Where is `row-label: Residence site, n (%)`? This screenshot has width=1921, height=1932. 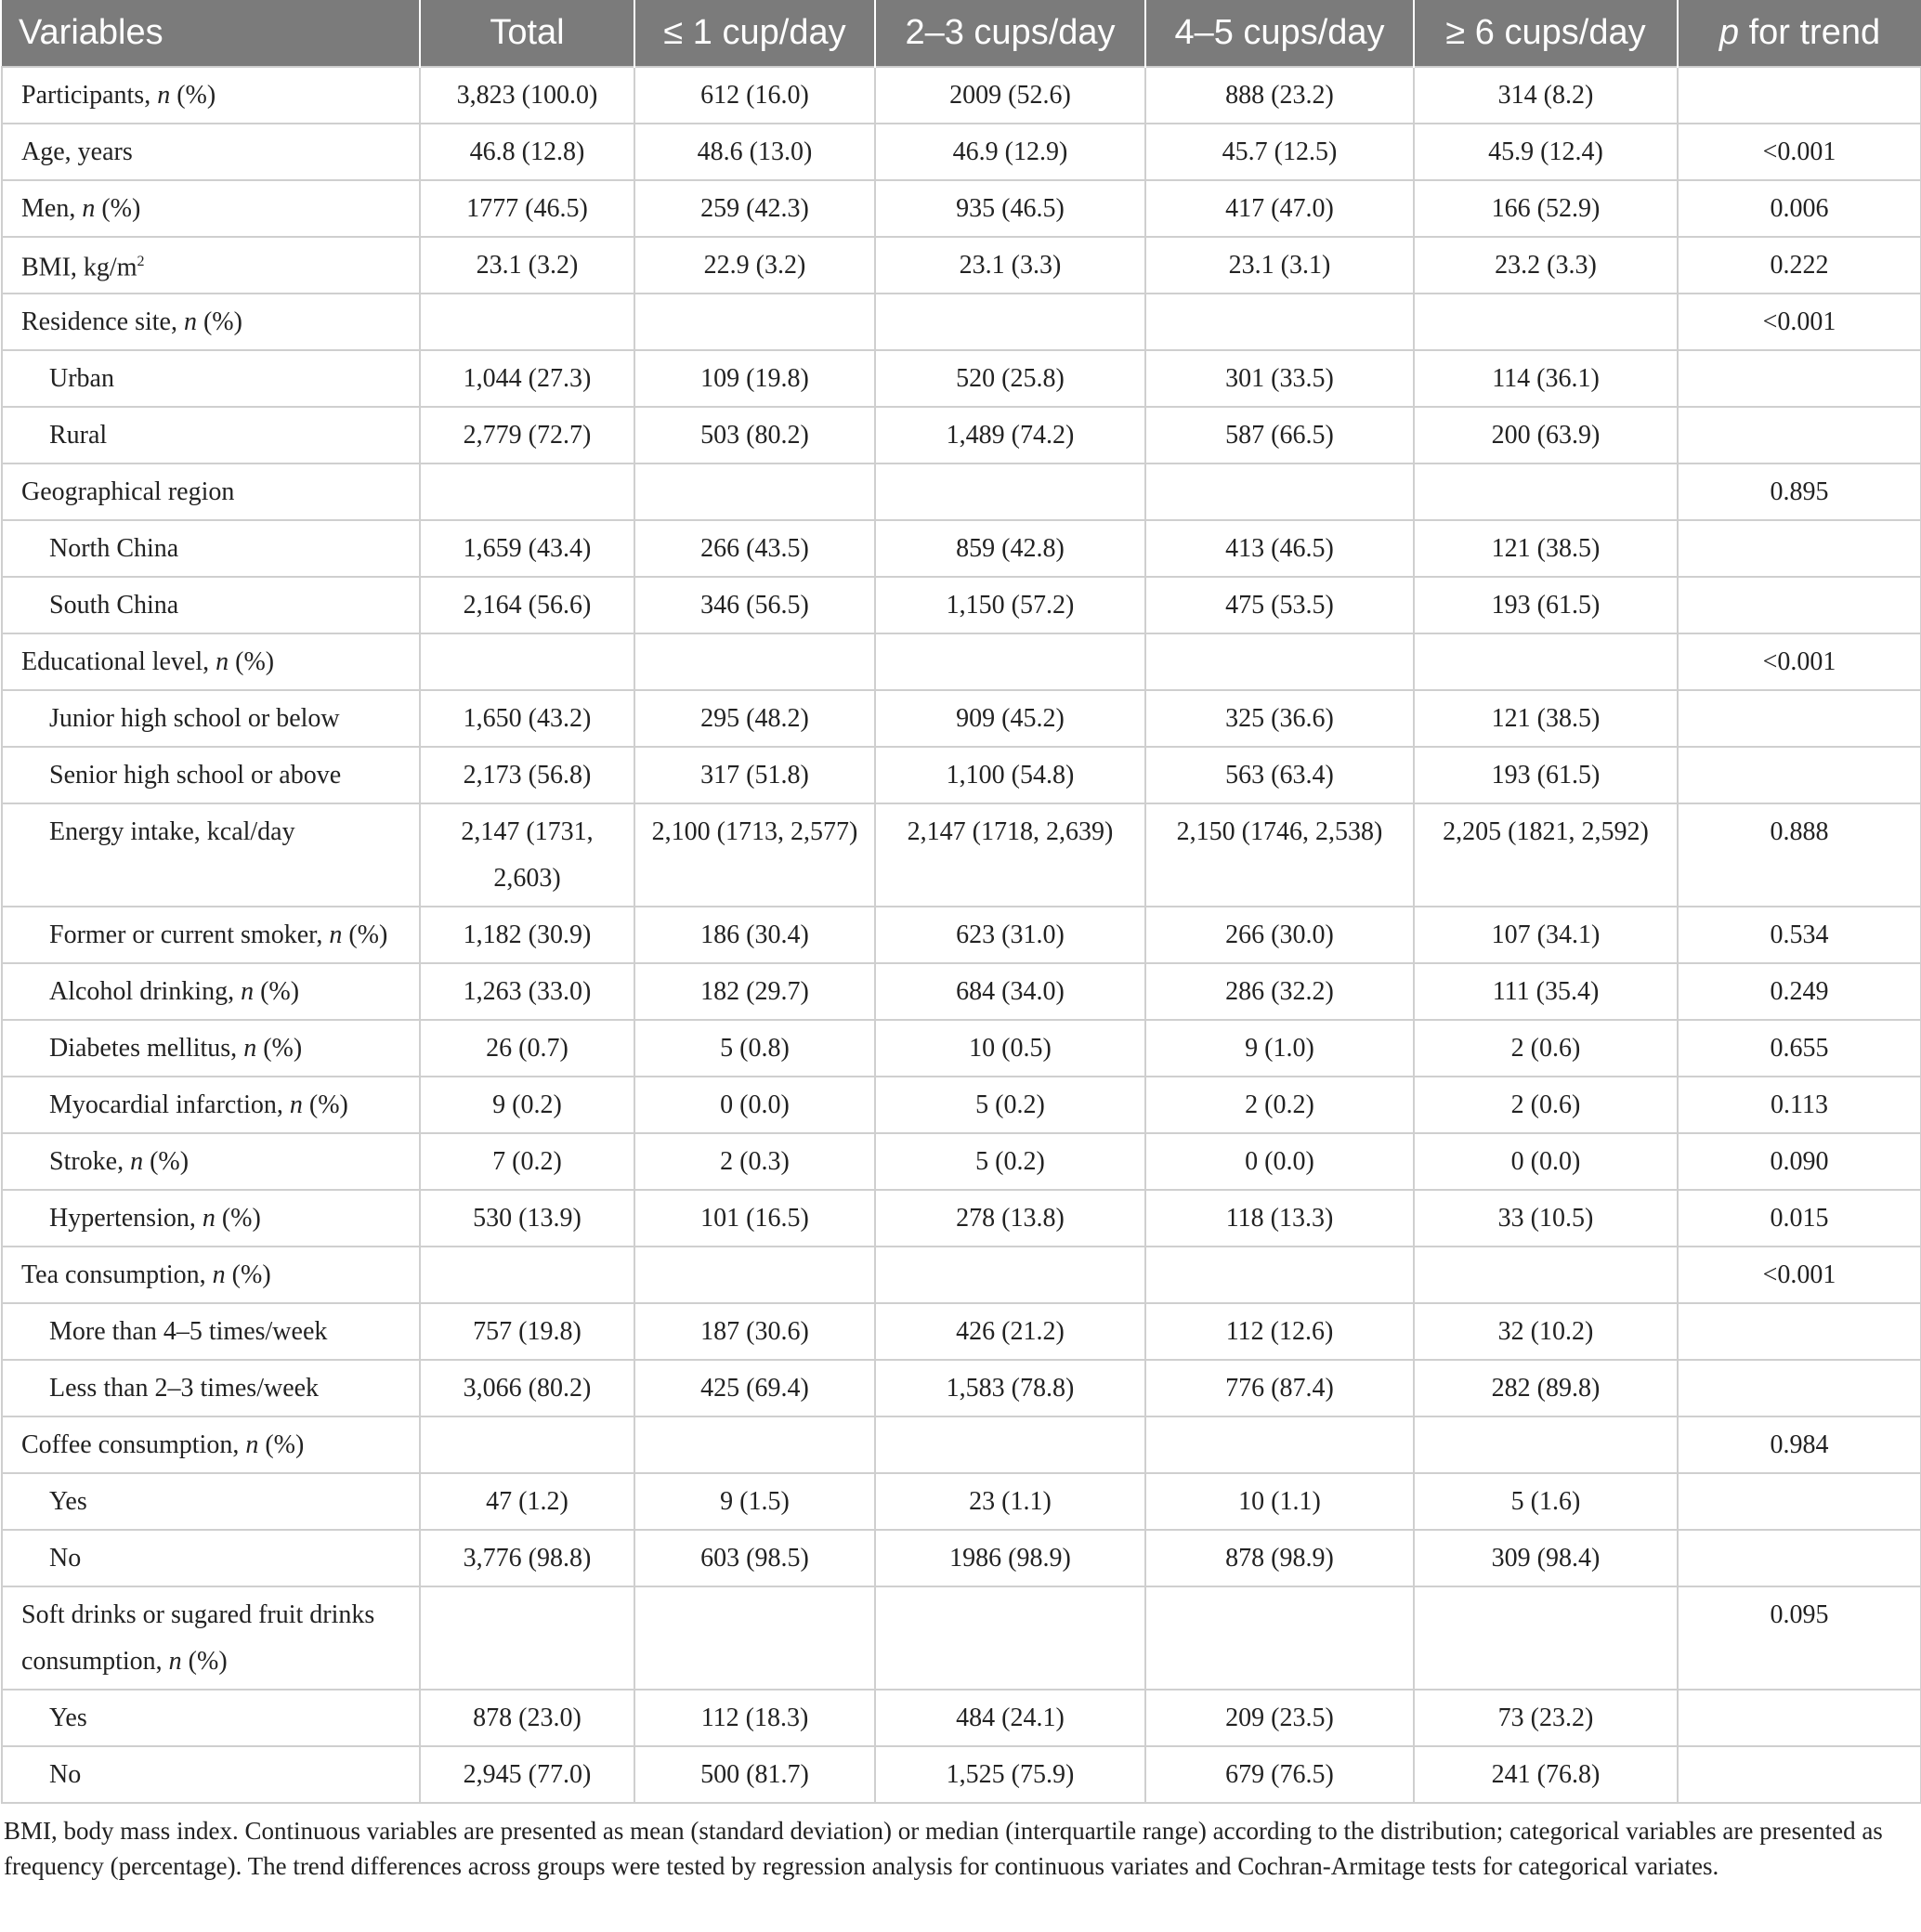
row-label: Residence site, n (%) is located at coordinates (211, 322).